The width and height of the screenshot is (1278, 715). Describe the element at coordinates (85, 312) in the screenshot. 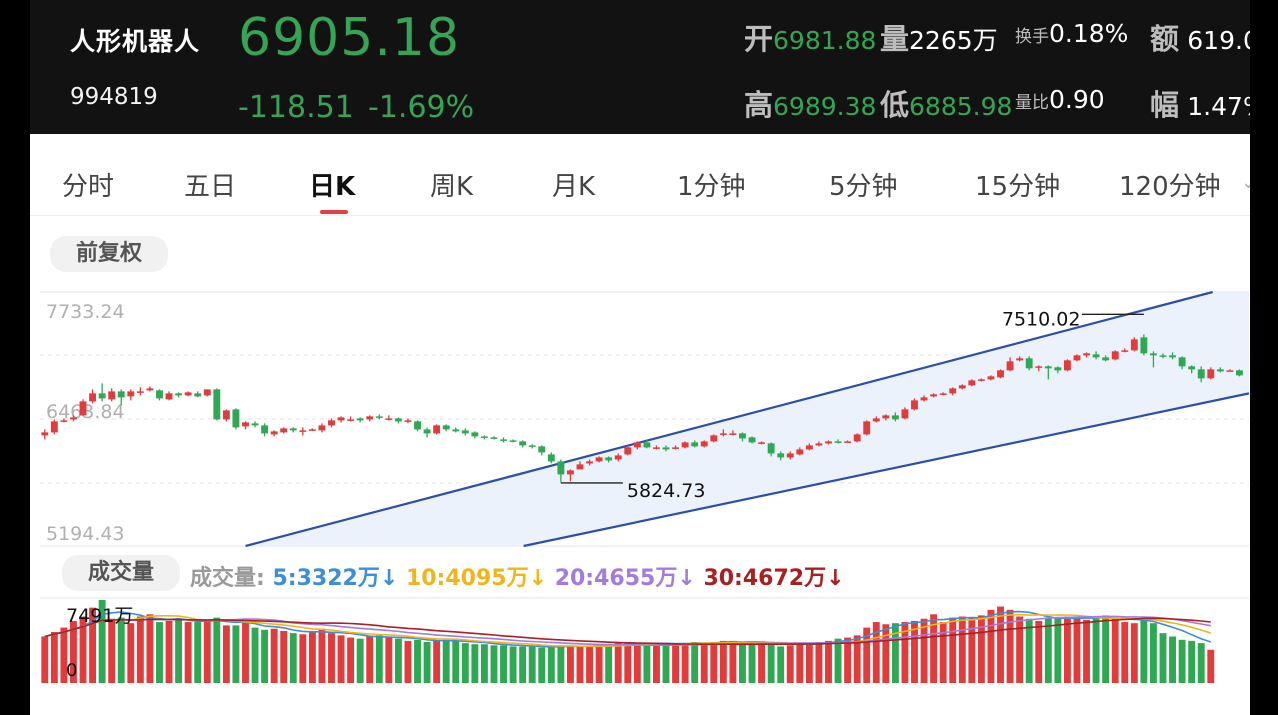

I see `y-axis-label: 7733.24` at that location.